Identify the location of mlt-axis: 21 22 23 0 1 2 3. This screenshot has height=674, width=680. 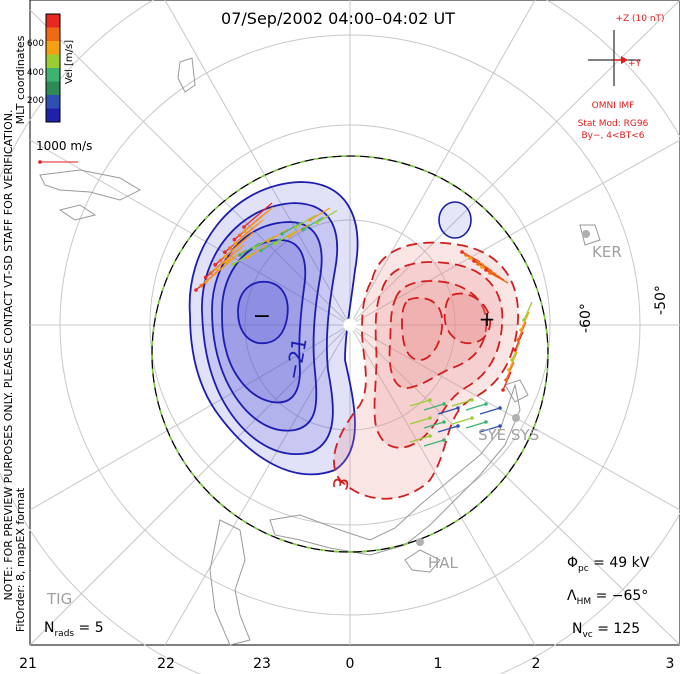
(346, 664).